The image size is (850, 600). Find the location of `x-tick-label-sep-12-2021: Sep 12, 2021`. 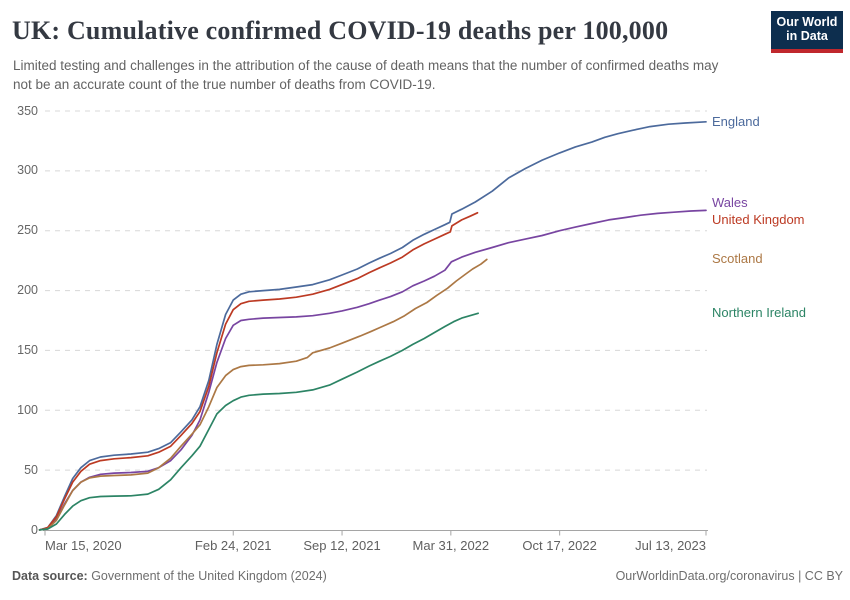

x-tick-label-sep-12-2021: Sep 12, 2021 is located at coordinates (342, 545).